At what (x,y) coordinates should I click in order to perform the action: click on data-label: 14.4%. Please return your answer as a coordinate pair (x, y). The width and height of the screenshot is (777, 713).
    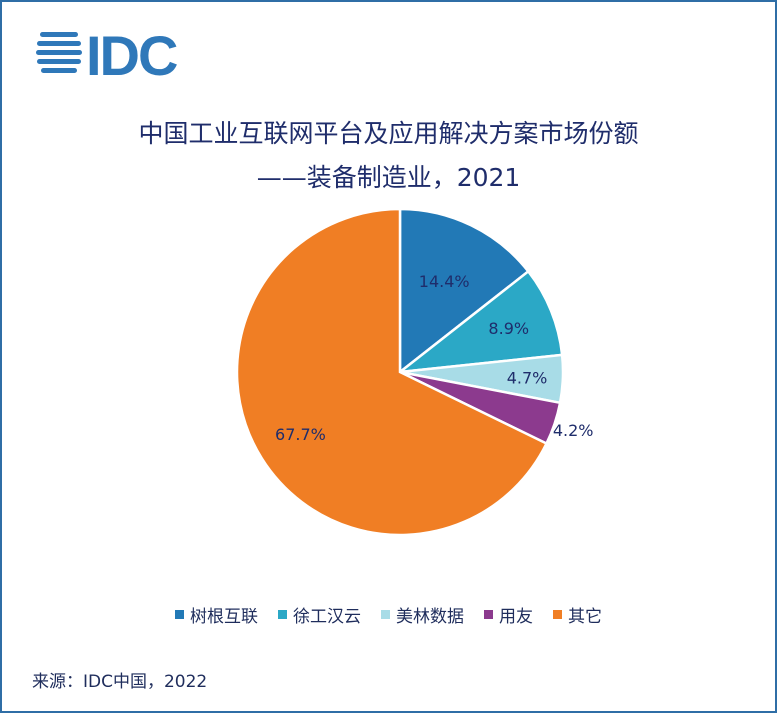
    Looking at the image, I should click on (444, 281).